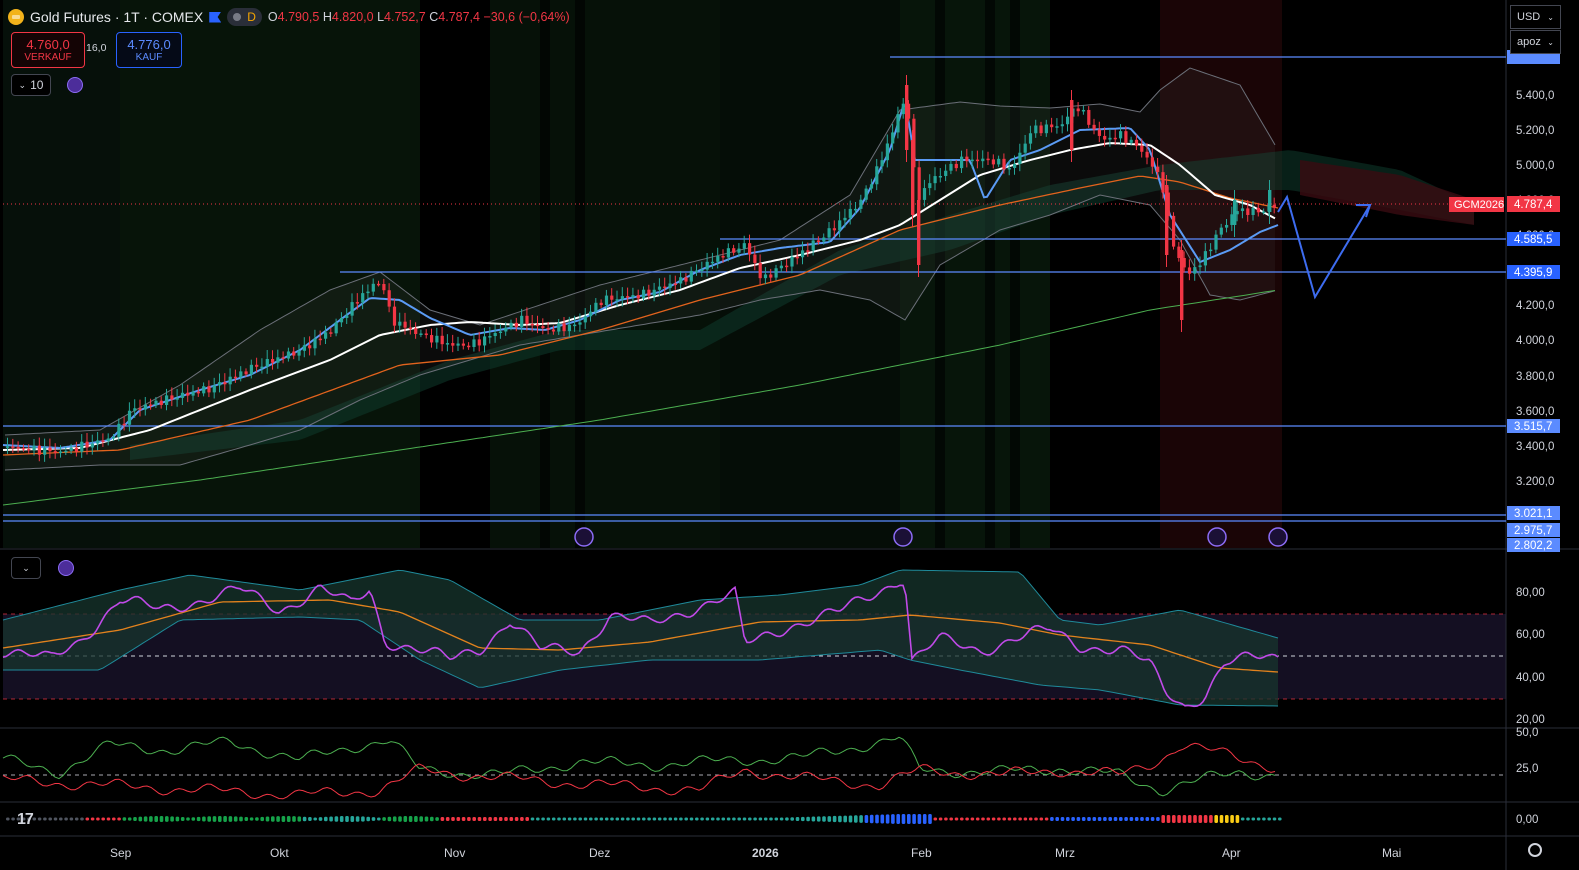  I want to click on plus-di-line, so click(639, 766).